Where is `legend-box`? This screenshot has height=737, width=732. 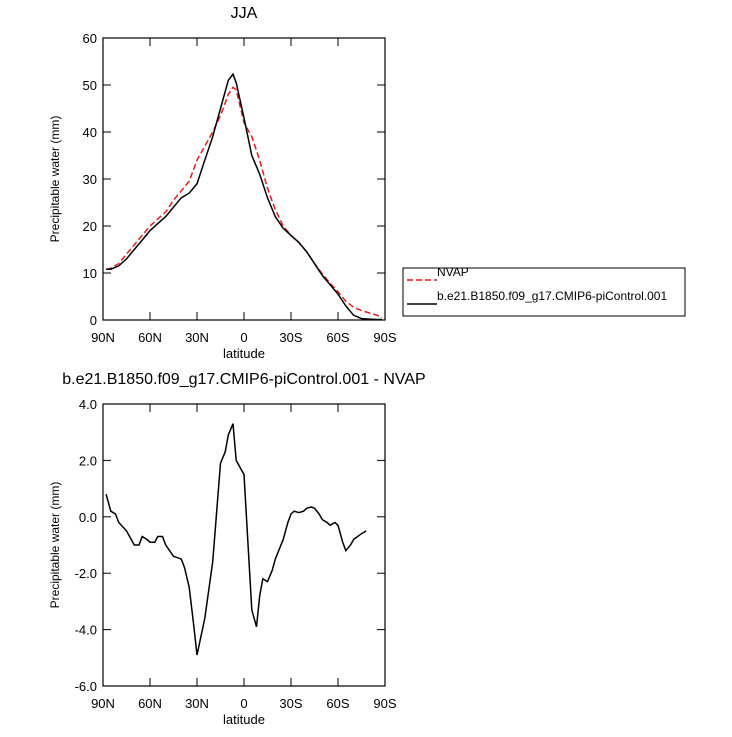 legend-box is located at coordinates (544, 292).